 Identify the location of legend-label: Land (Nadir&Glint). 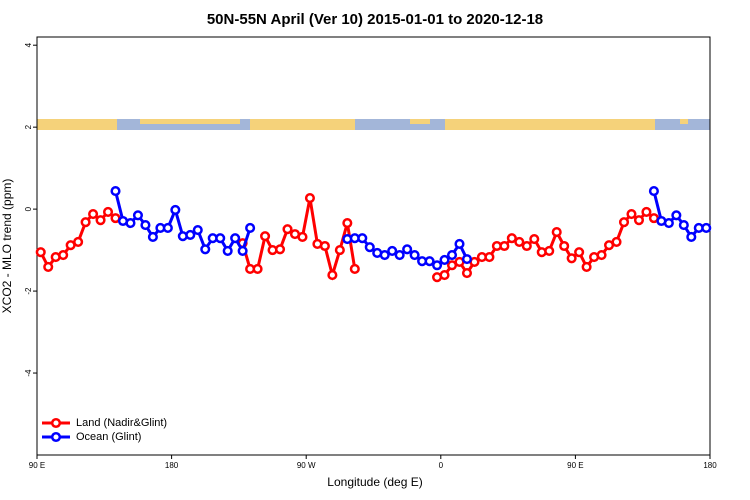
(121, 423).